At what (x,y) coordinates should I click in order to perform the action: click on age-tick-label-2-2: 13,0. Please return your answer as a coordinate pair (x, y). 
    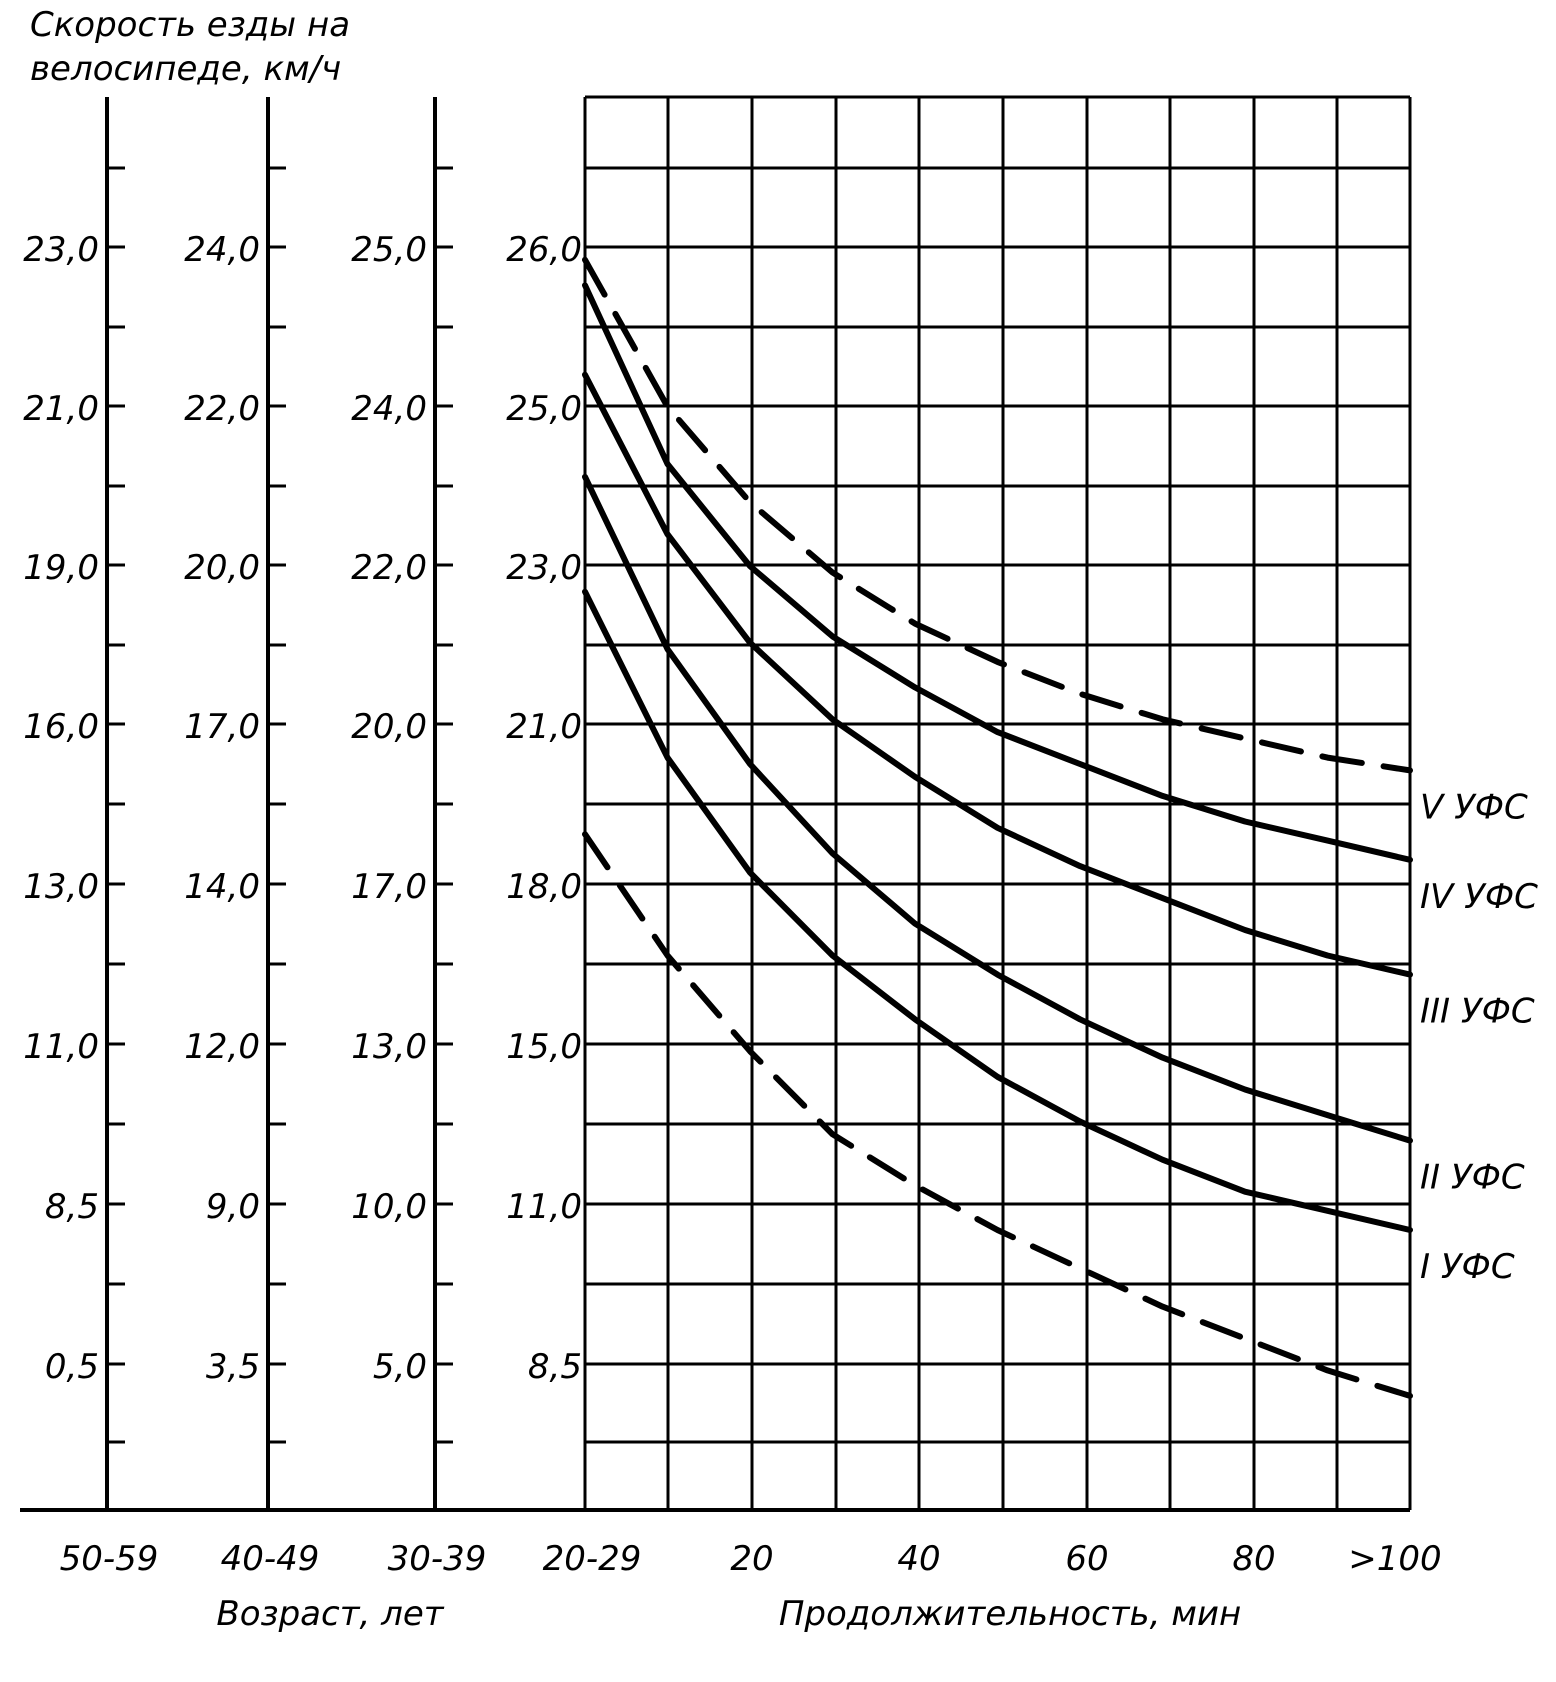
    Looking at the image, I should click on (389, 1047).